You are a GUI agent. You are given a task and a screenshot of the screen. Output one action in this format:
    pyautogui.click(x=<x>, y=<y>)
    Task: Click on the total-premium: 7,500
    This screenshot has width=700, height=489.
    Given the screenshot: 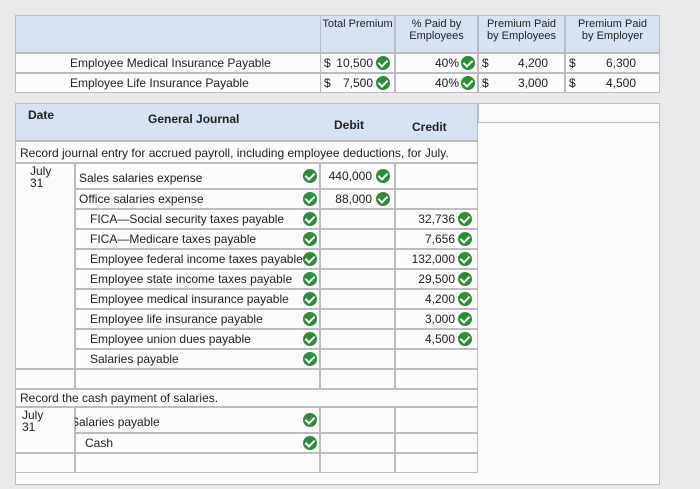 What is the action you would take?
    pyautogui.click(x=357, y=83)
    